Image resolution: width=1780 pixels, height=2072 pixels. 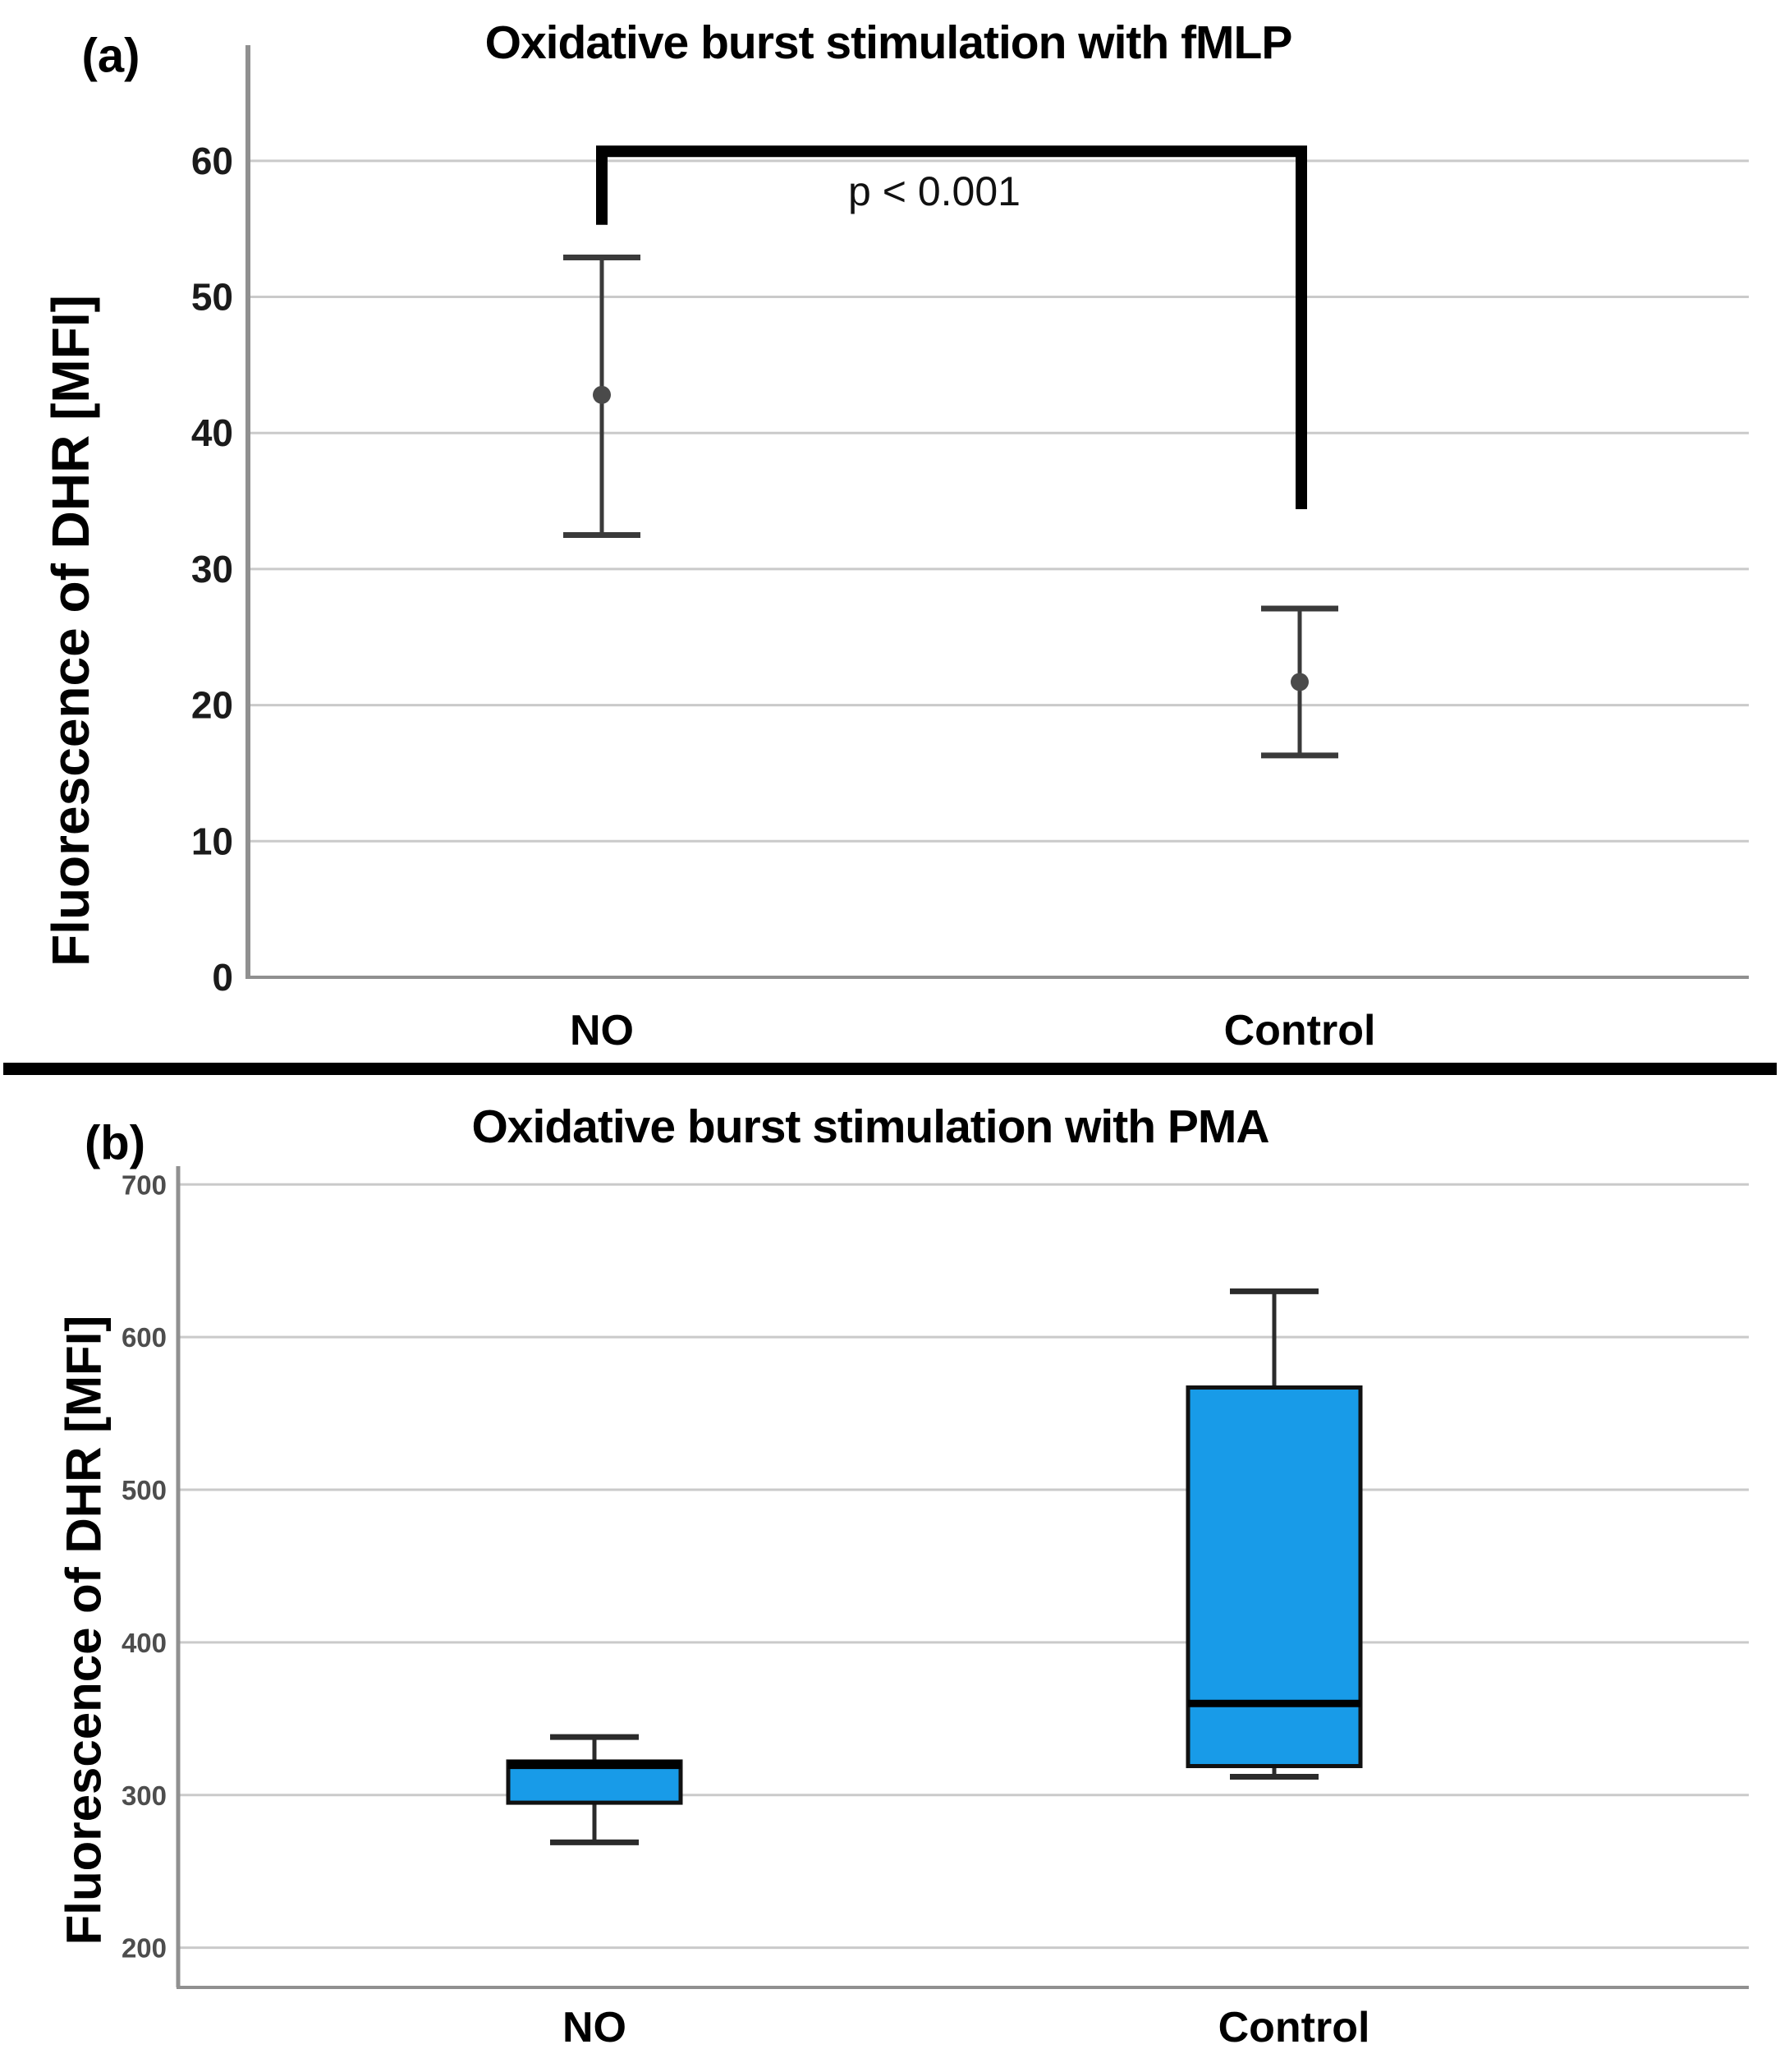 I want to click on panel-divider-bar, so click(x=890, y=1069).